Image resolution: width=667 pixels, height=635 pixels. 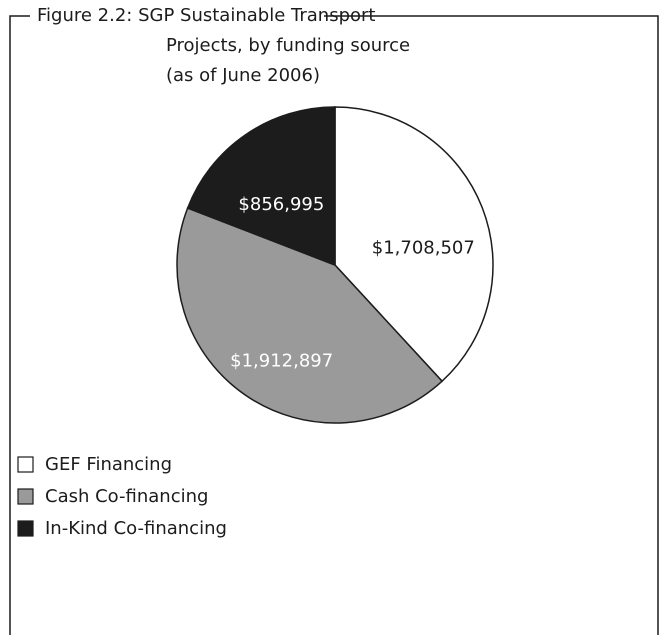 What do you see at coordinates (206, 15) in the screenshot?
I see `chart-title: Figure 2.2: SGP Sustainable Transport` at bounding box center [206, 15].